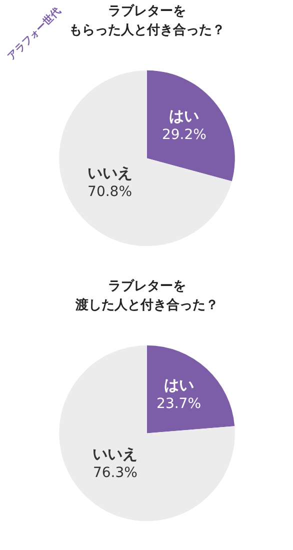 This screenshot has width=293, height=550. I want to click on data-label: 29.2%, so click(184, 134).